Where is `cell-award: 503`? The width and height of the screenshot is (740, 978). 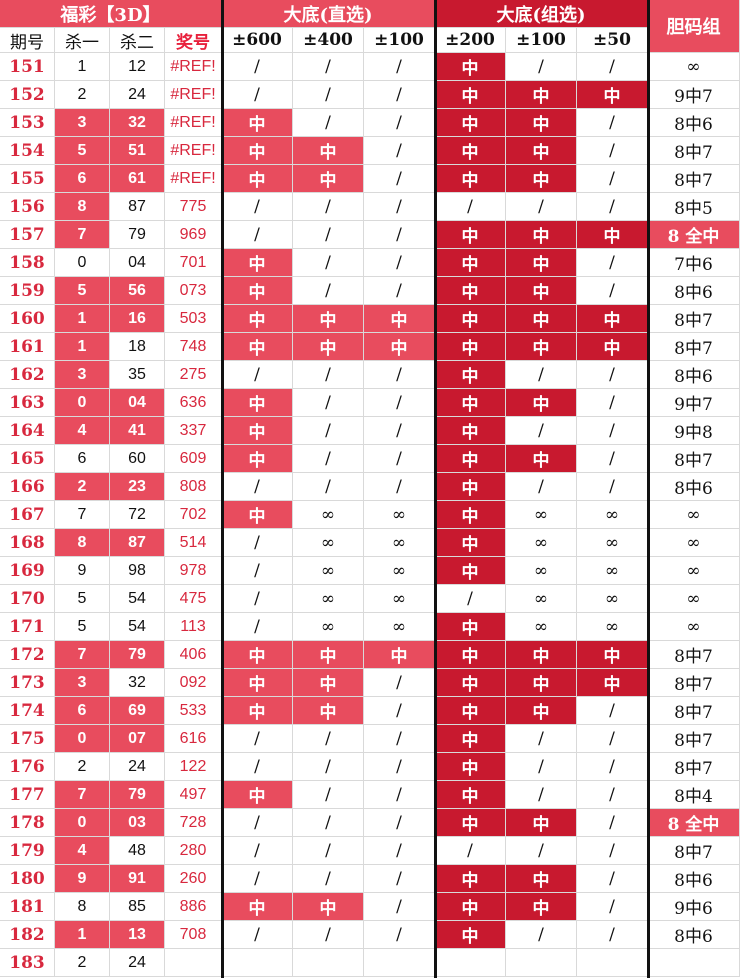
cell-award: 503 is located at coordinates (193, 319).